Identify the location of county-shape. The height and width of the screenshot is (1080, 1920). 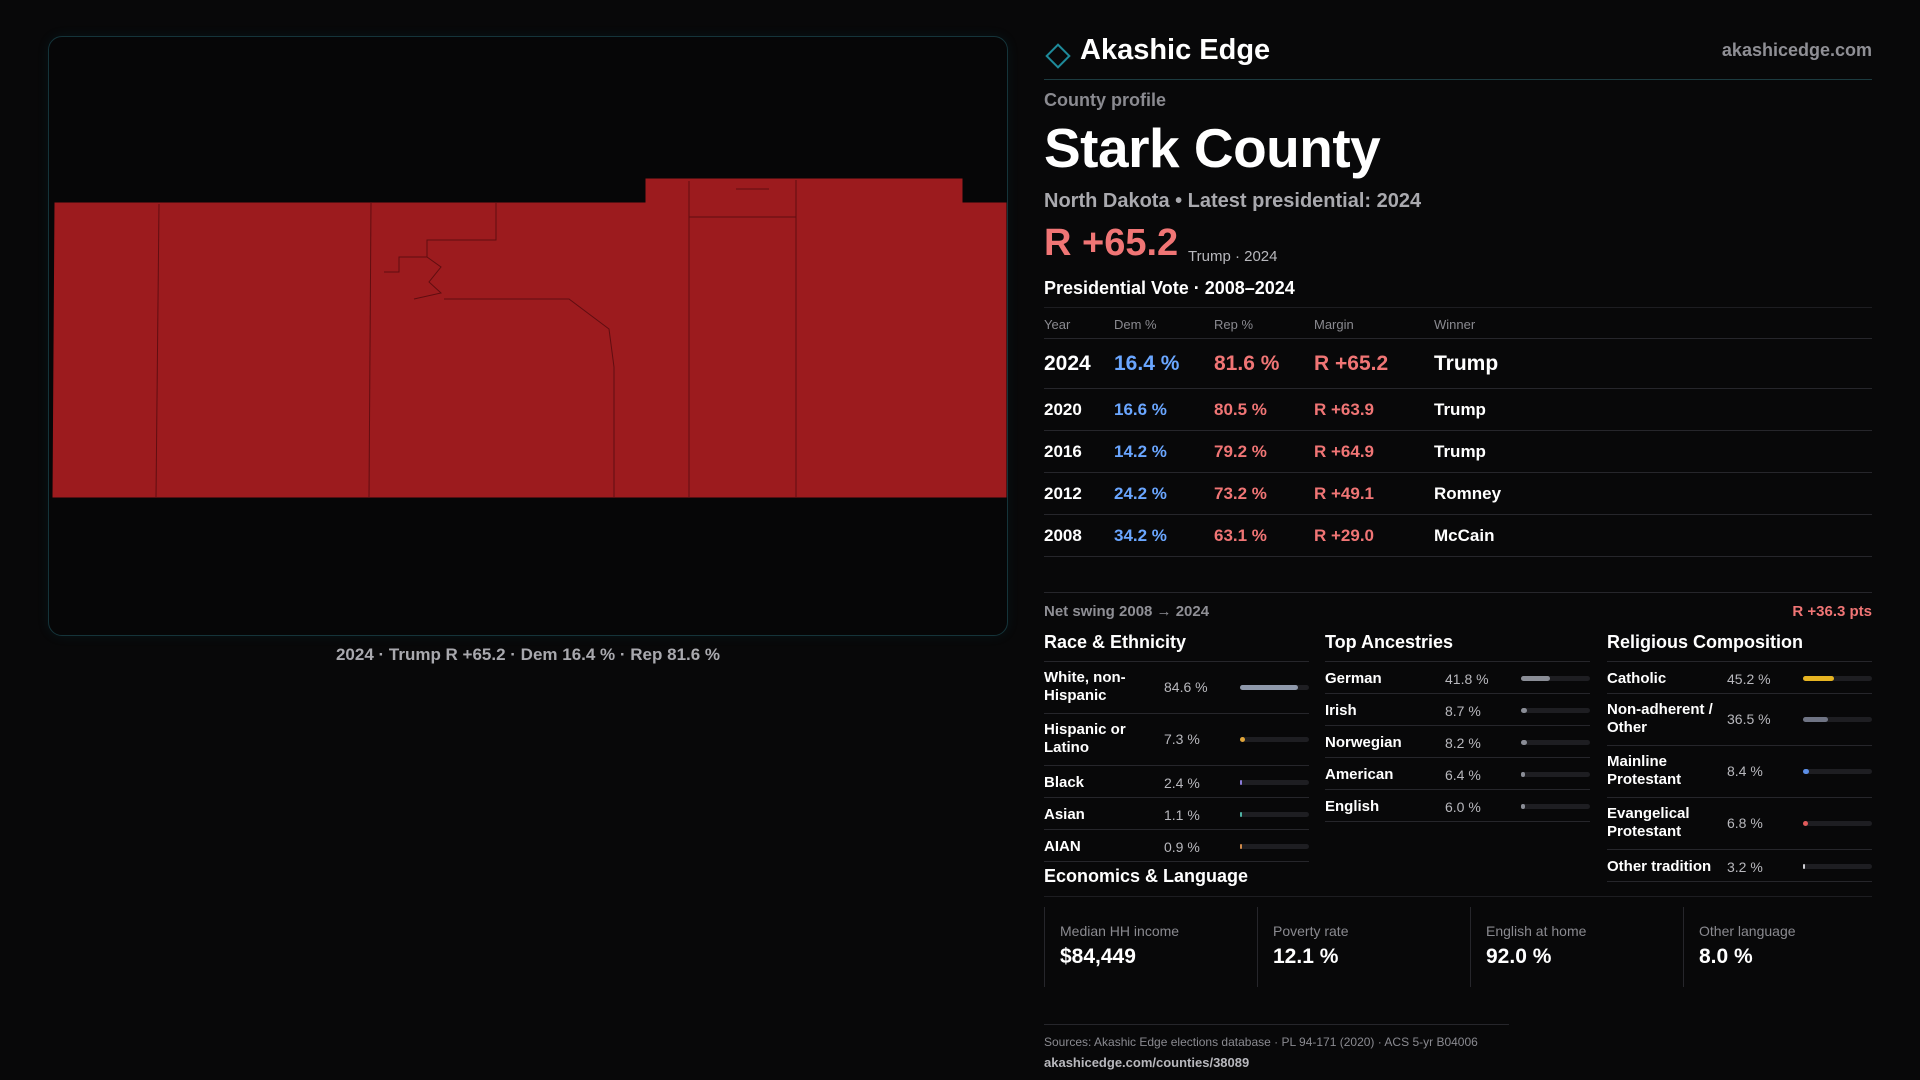
(529, 338).